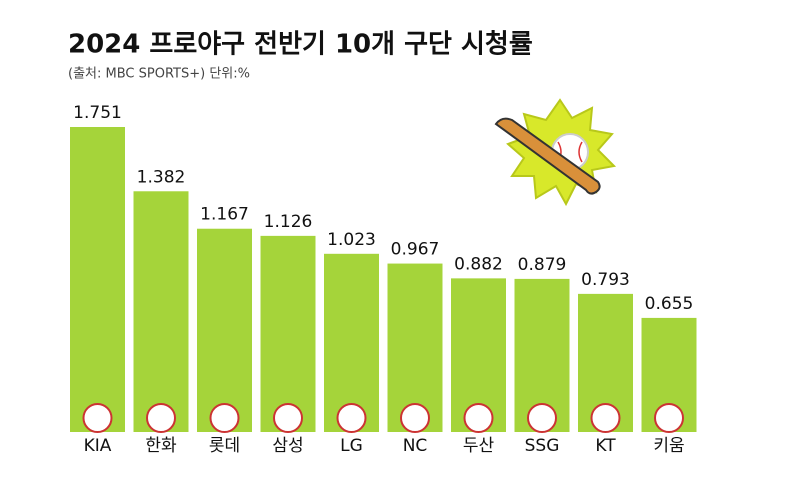 This screenshot has width=793, height=478. I want to click on value-label: 0.879, so click(542, 265).